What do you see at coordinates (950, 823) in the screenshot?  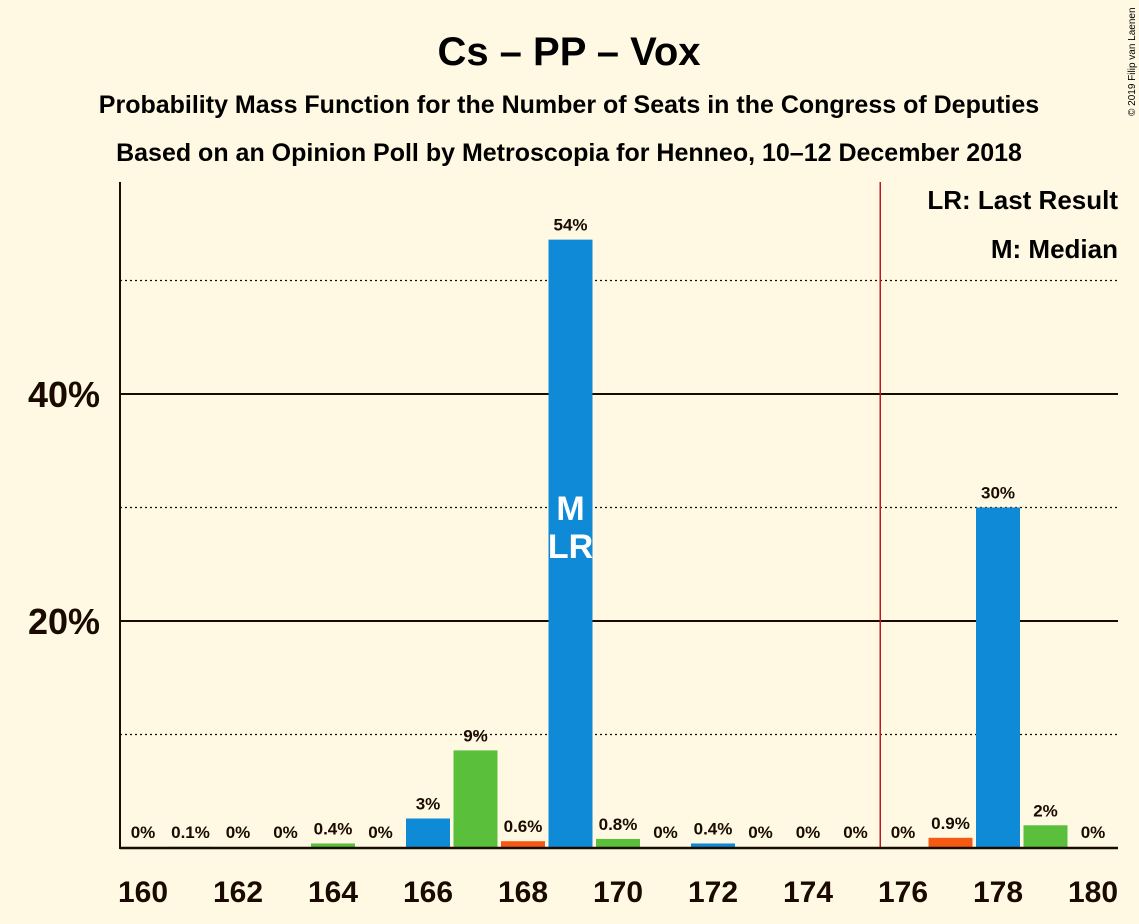 I see `value-label-177: 0.9%` at bounding box center [950, 823].